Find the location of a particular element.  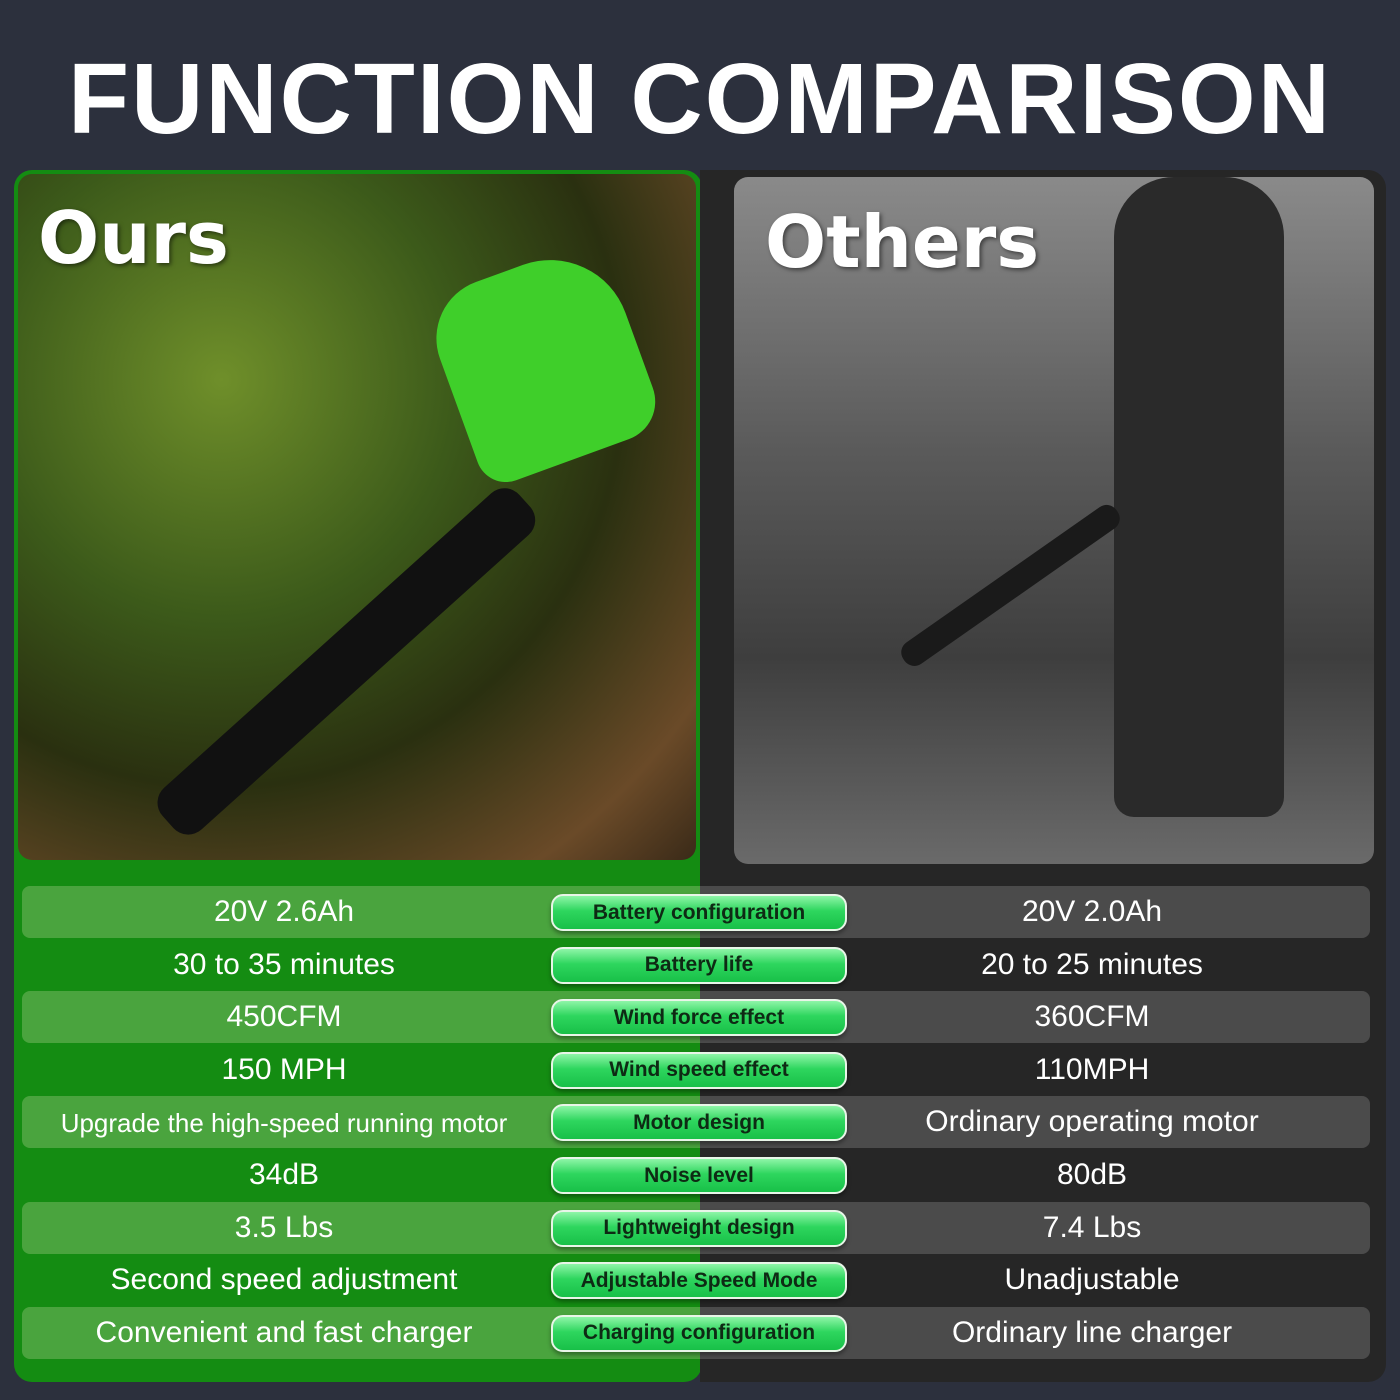

others-label: Others is located at coordinates (902, 242).